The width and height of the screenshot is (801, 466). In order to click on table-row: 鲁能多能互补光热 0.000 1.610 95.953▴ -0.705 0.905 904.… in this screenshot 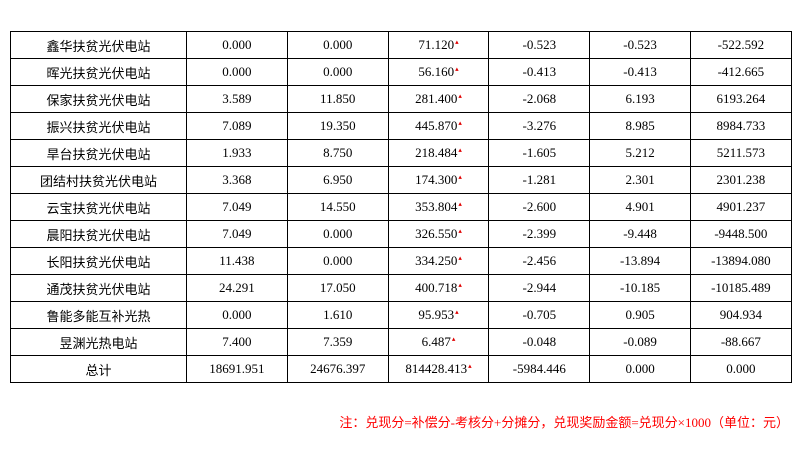, I will do `click(401, 315)`.